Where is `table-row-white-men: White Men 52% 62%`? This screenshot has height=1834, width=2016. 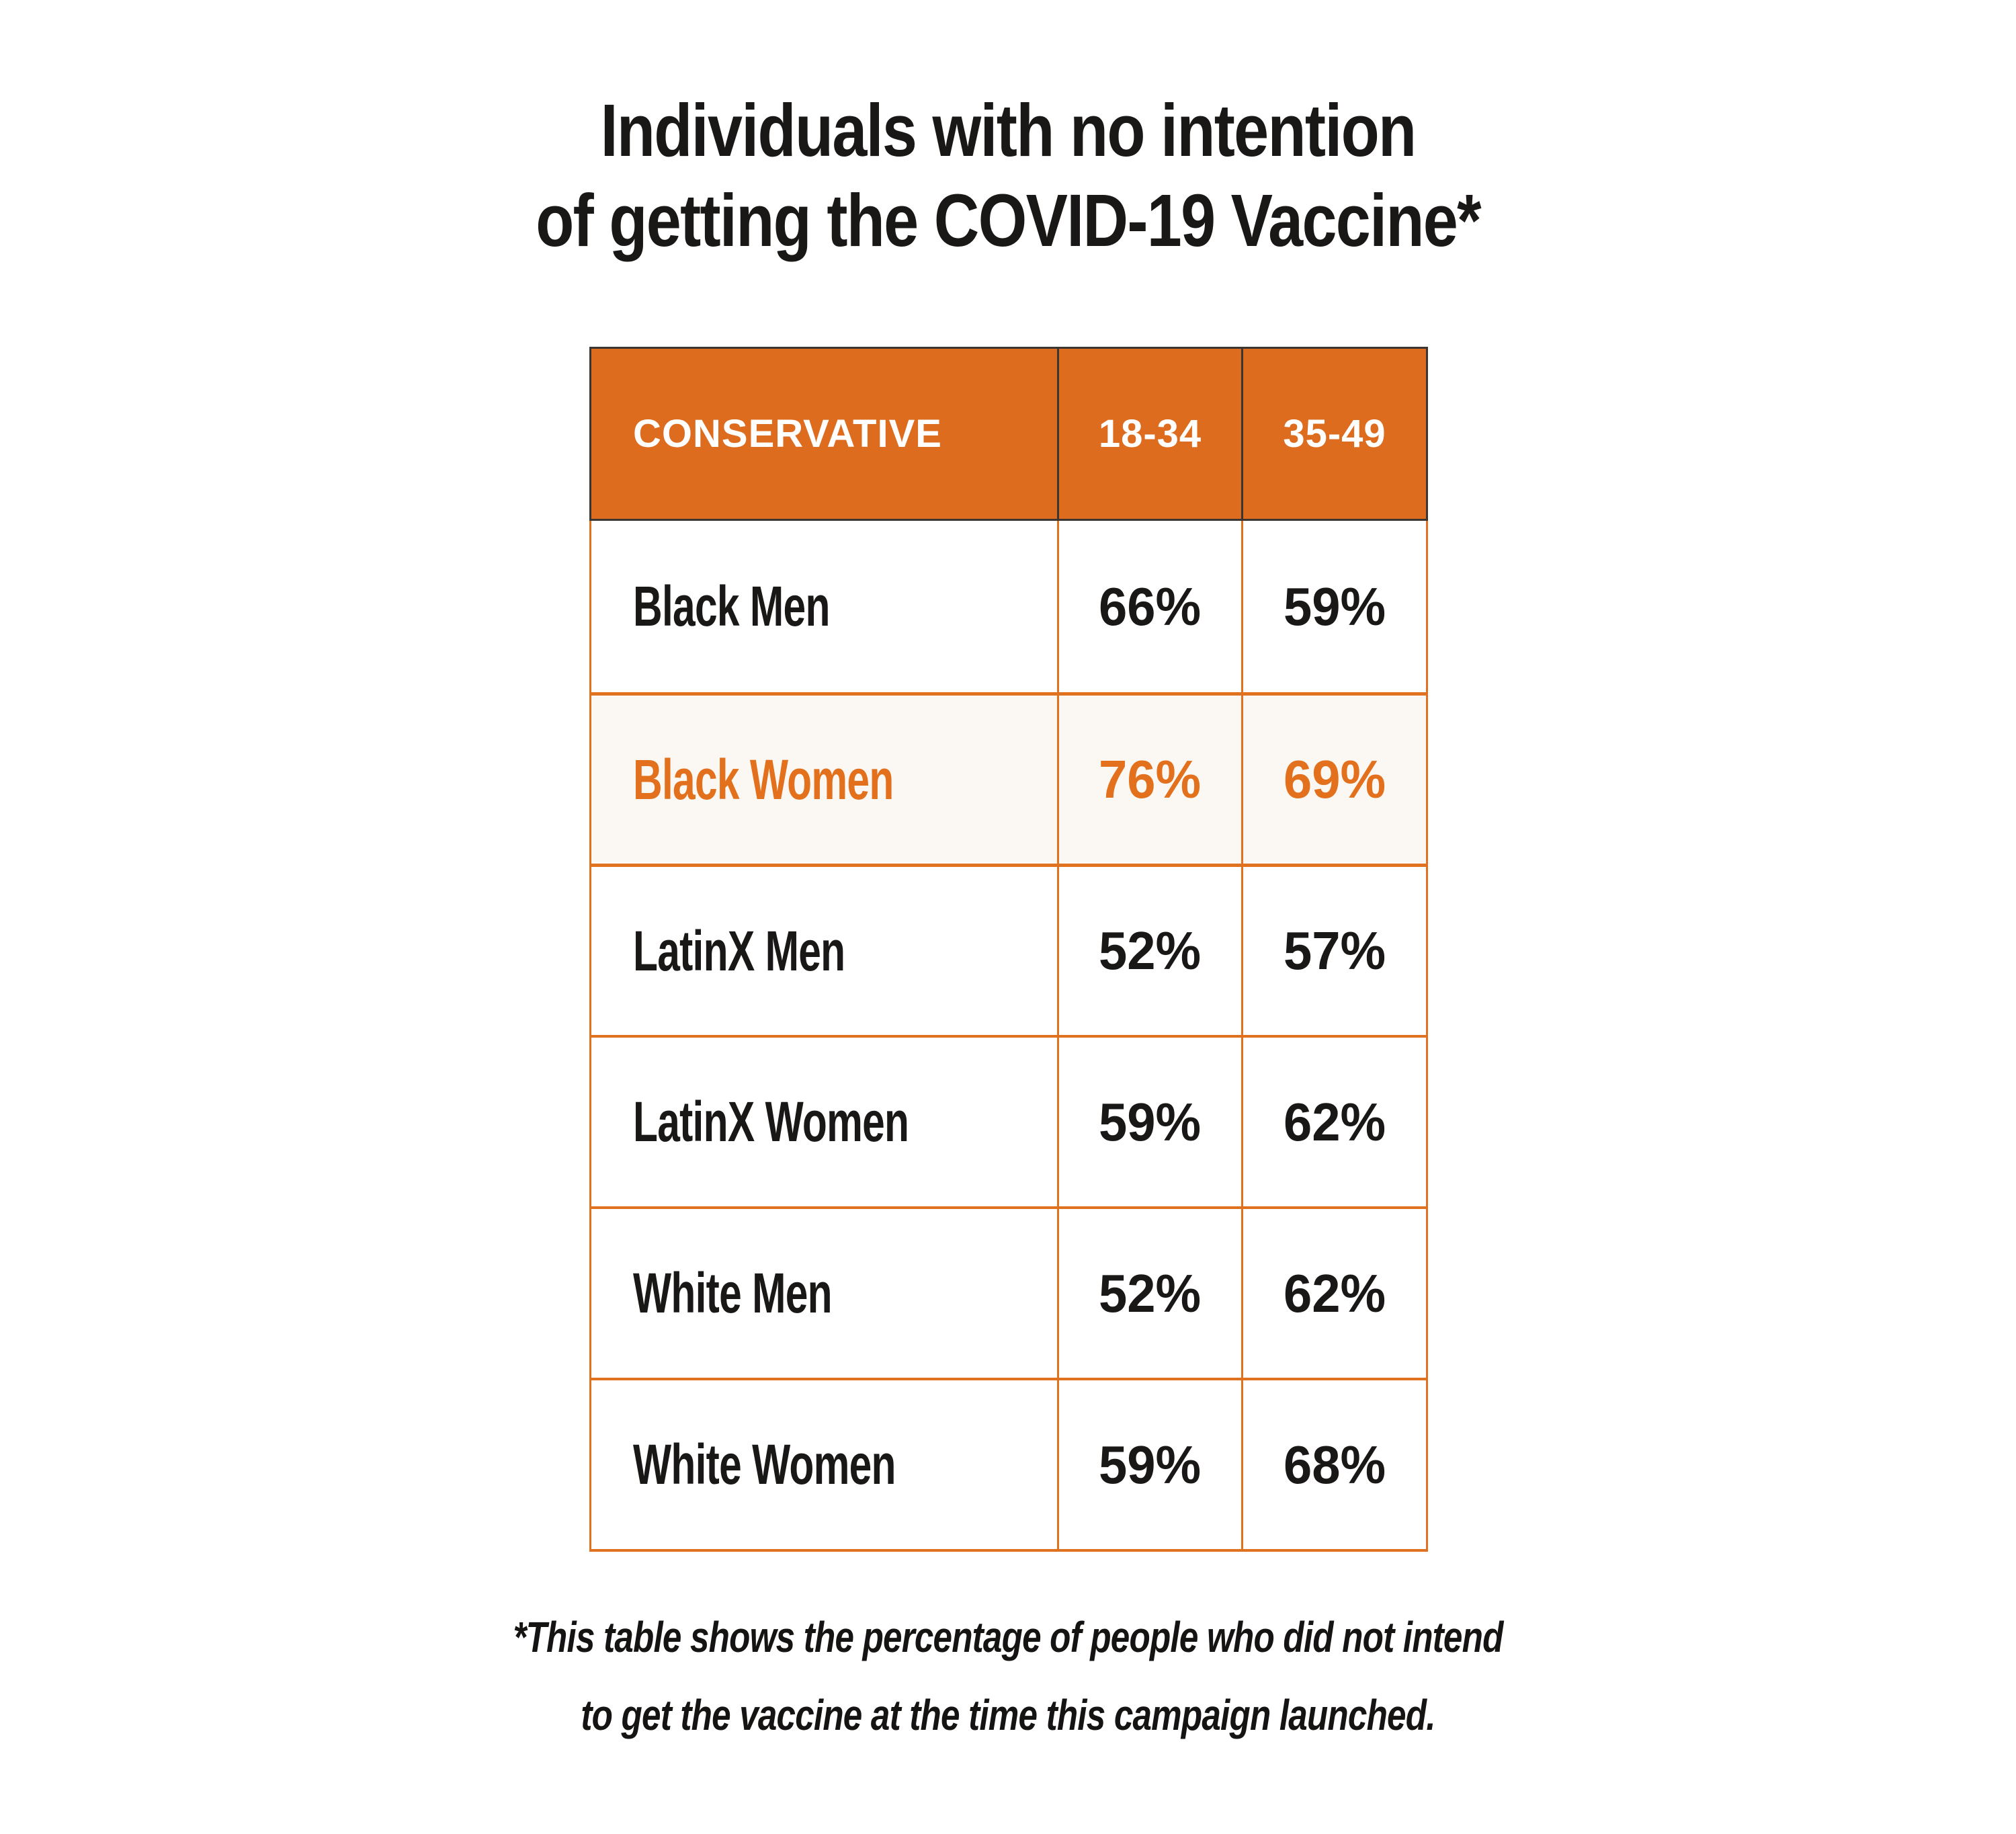
table-row-white-men: White Men 52% 62% is located at coordinates (1009, 1292).